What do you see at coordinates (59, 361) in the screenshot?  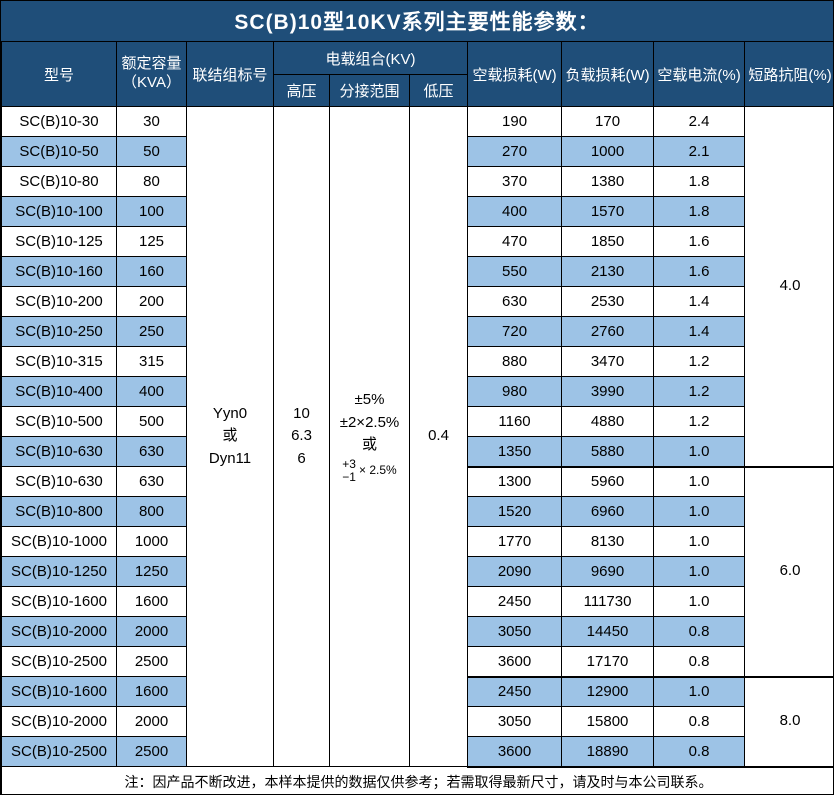 I see `model-cell: SC(B)10-315` at bounding box center [59, 361].